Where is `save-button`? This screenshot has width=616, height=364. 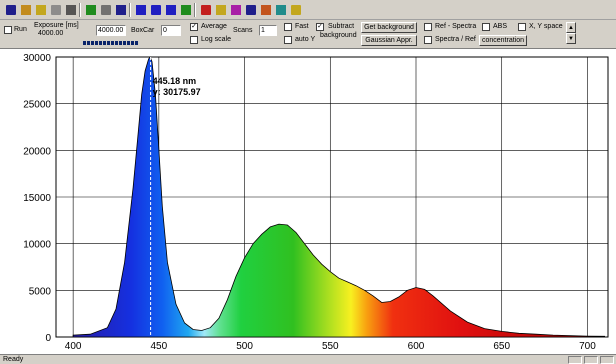 save-button is located at coordinates (11, 10).